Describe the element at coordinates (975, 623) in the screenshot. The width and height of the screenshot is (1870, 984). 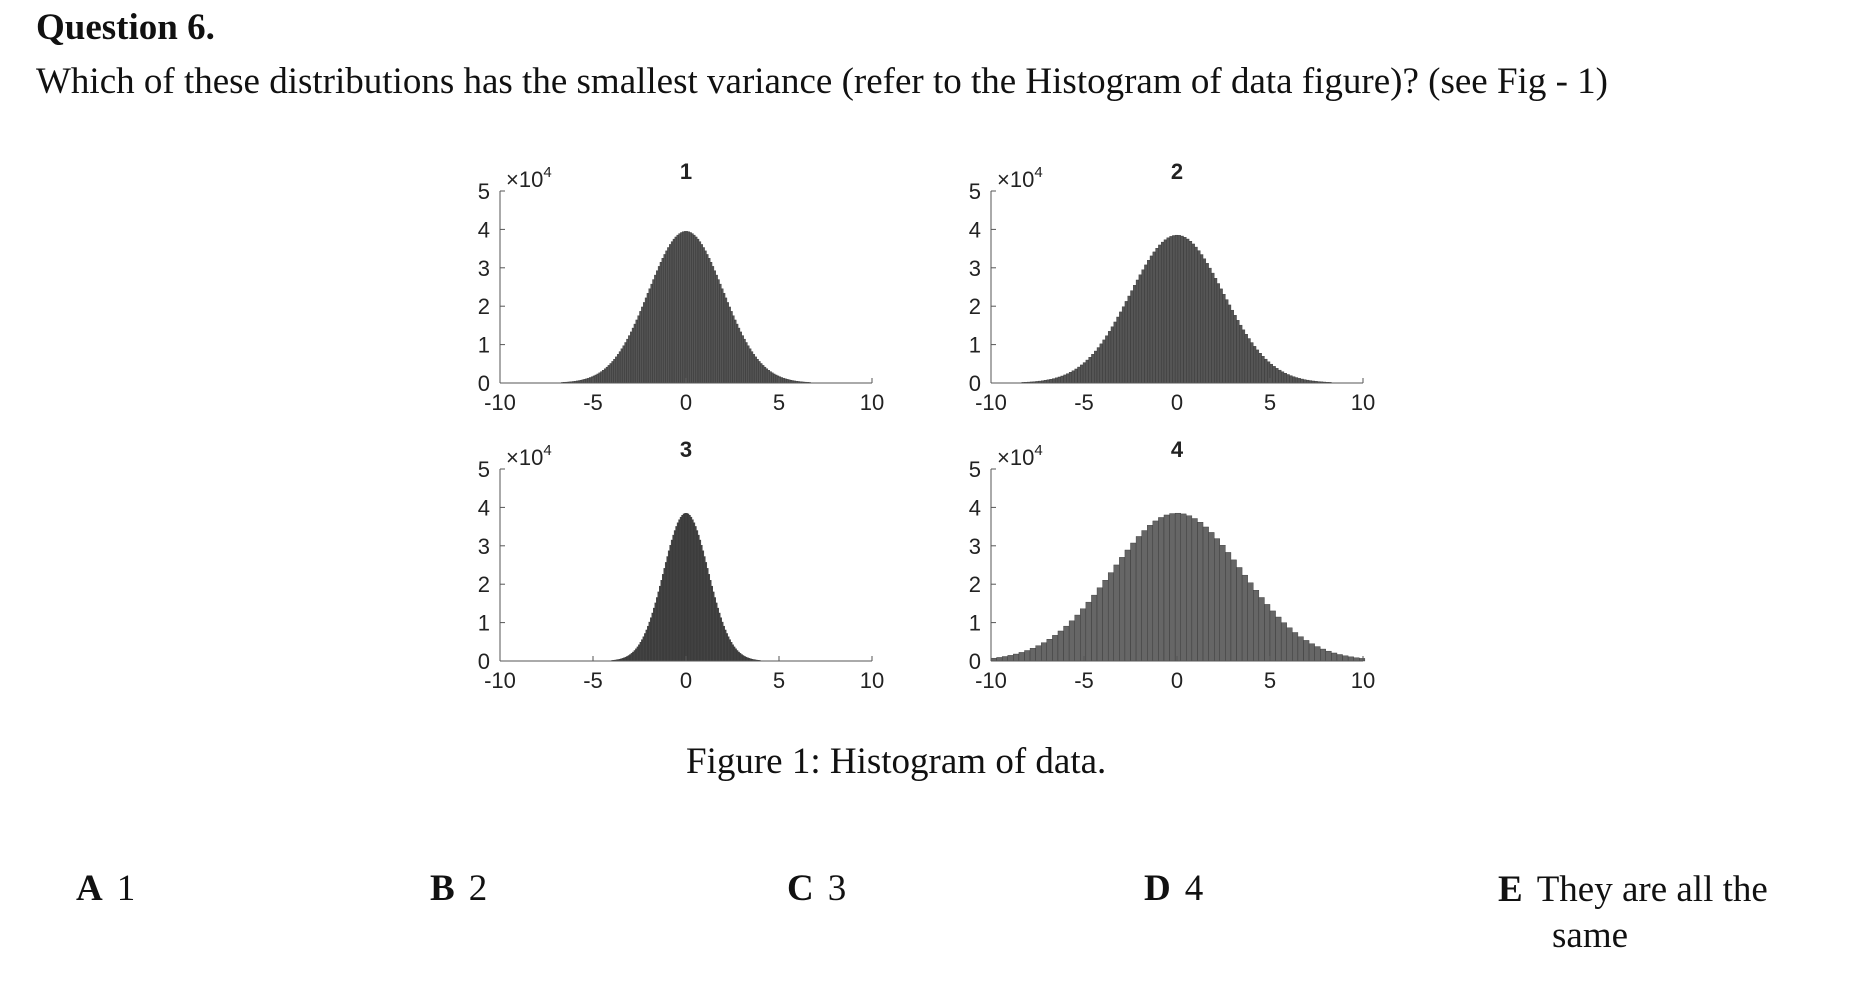
I see `y-tick-label: 1` at that location.